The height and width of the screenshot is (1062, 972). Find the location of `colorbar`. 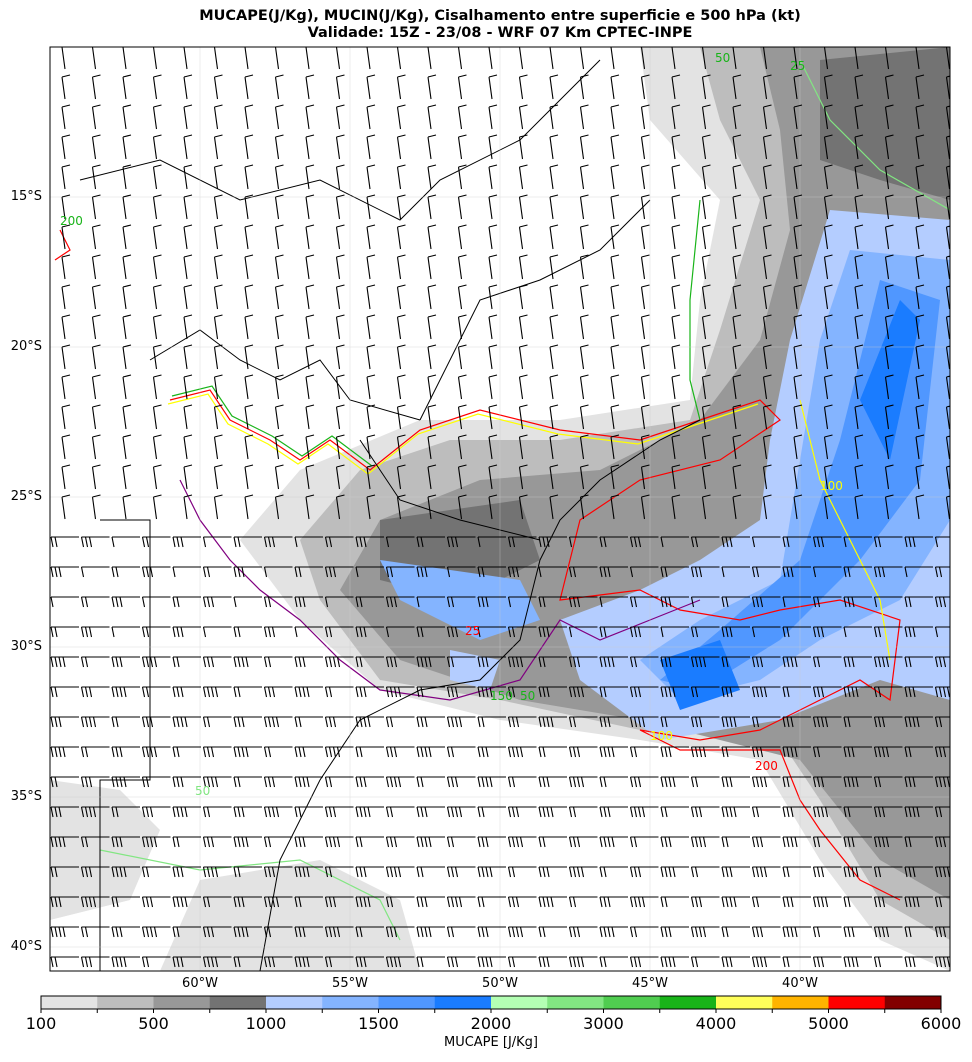

colorbar is located at coordinates (491, 1004).